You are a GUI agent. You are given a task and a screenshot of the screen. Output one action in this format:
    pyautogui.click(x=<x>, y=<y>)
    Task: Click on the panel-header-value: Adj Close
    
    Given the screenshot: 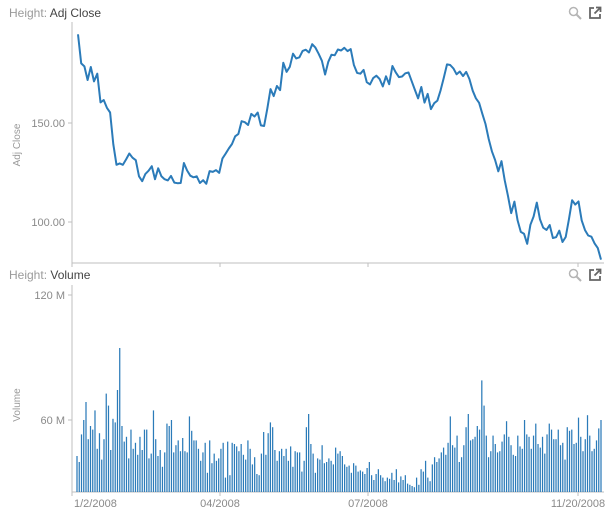 What is the action you would take?
    pyautogui.click(x=75, y=13)
    